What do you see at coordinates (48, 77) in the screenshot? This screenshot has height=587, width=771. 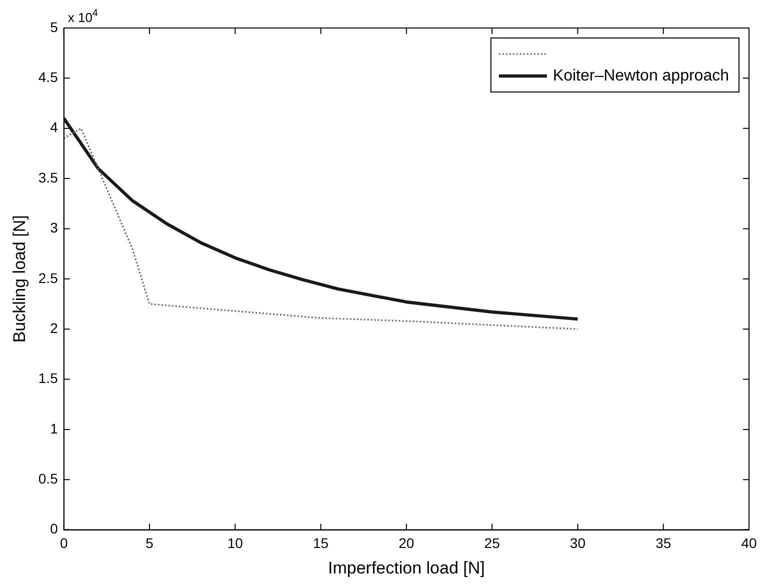 I see `y-tick-label: 4.5` at bounding box center [48, 77].